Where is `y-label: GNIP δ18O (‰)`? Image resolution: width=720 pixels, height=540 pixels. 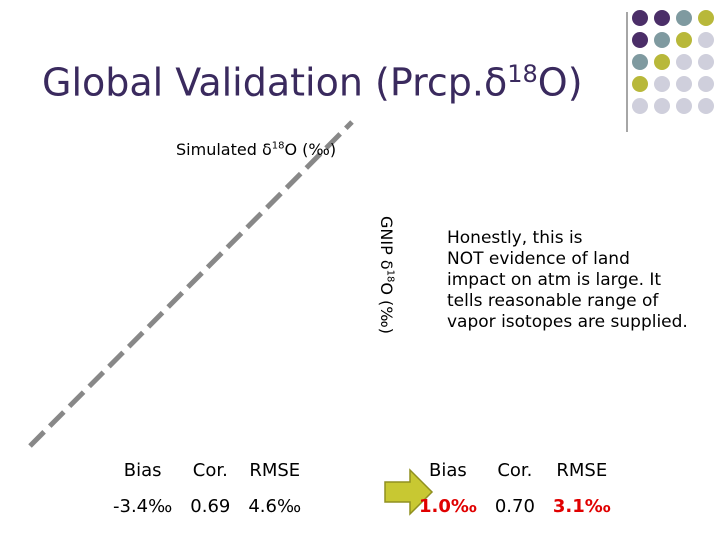 y-label: GNIP δ18O (‰) is located at coordinates (386, 275).